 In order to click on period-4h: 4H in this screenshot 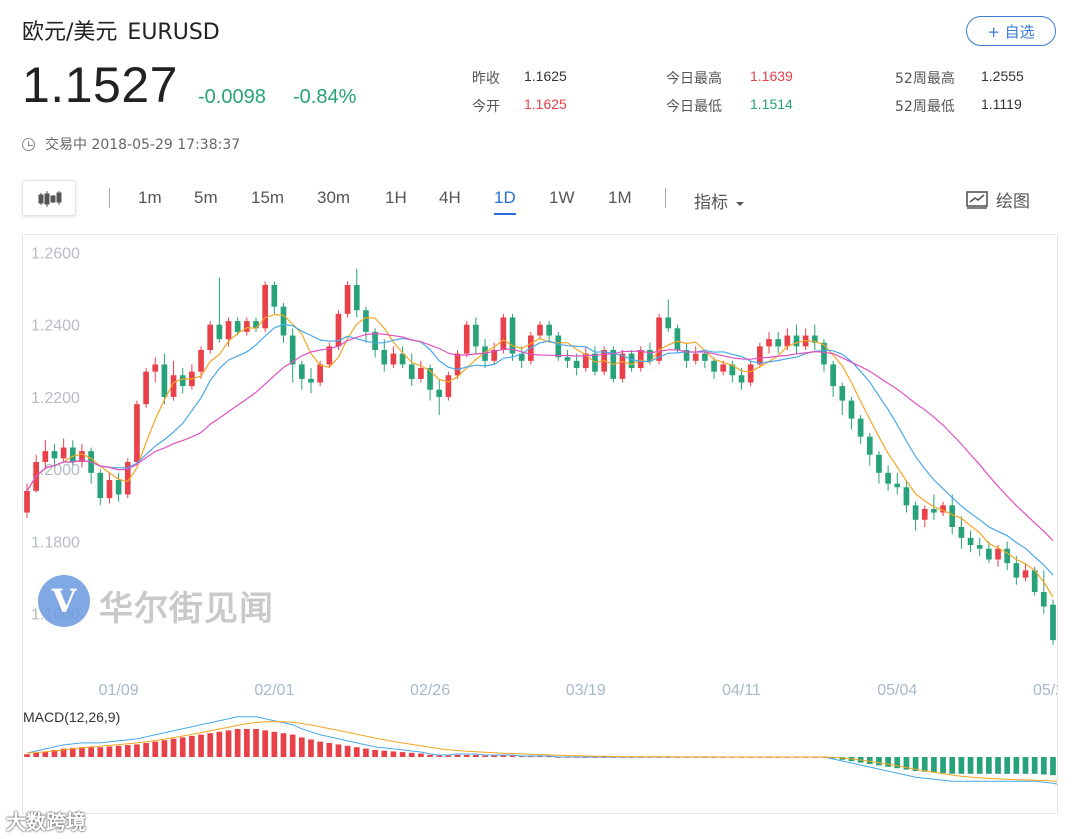, I will do `click(450, 197)`.